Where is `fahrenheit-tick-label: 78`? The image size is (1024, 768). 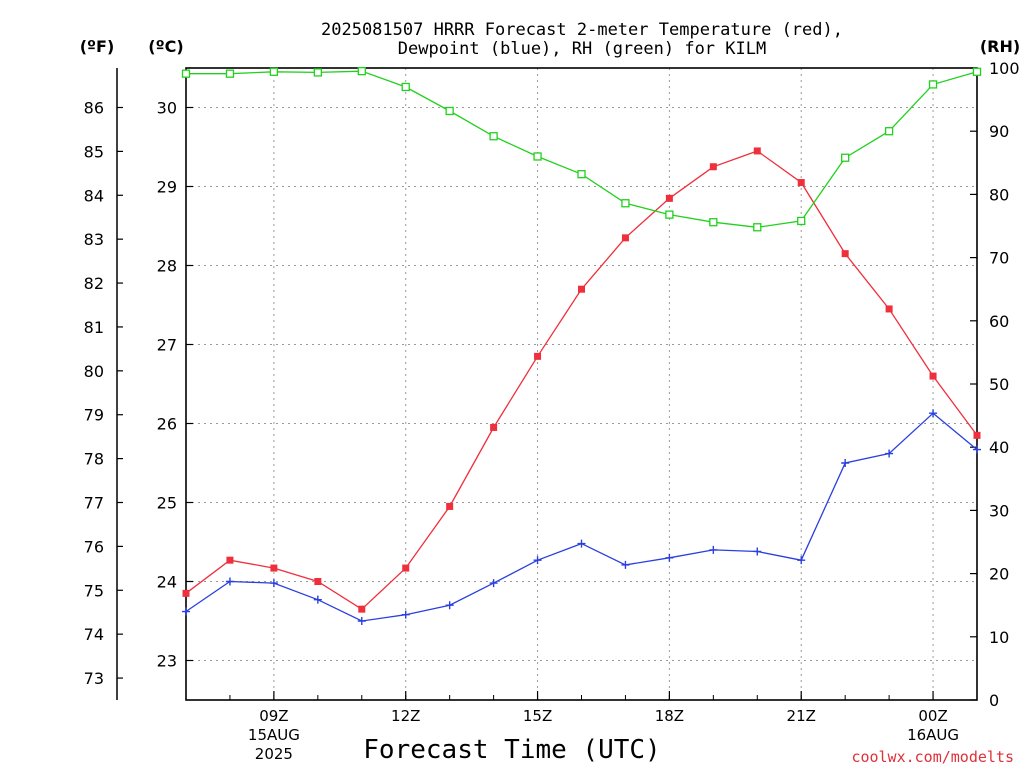
fahrenheit-tick-label: 78 is located at coordinates (94, 459).